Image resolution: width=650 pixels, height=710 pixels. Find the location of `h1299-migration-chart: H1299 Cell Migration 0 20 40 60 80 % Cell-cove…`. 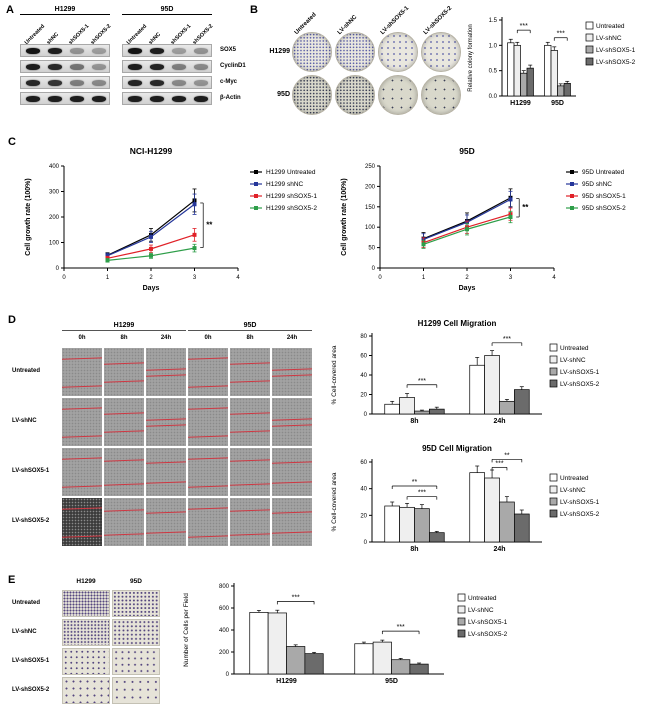

h1299-migration-chart: H1299 Cell Migration 0 20 40 60 80 % Cell-cove… is located at coordinates (465, 372).